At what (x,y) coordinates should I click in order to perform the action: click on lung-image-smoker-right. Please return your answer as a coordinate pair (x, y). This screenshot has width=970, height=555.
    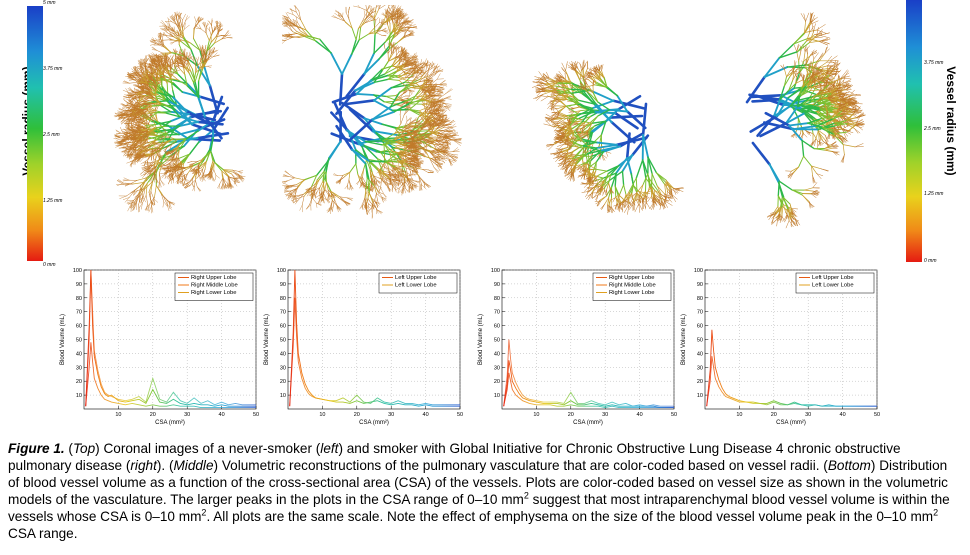
    Looking at the image, I should click on (607, 137).